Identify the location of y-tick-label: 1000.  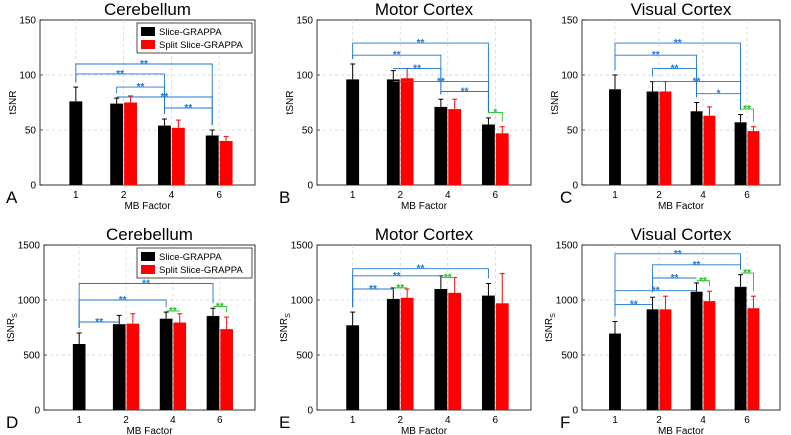
(29, 301).